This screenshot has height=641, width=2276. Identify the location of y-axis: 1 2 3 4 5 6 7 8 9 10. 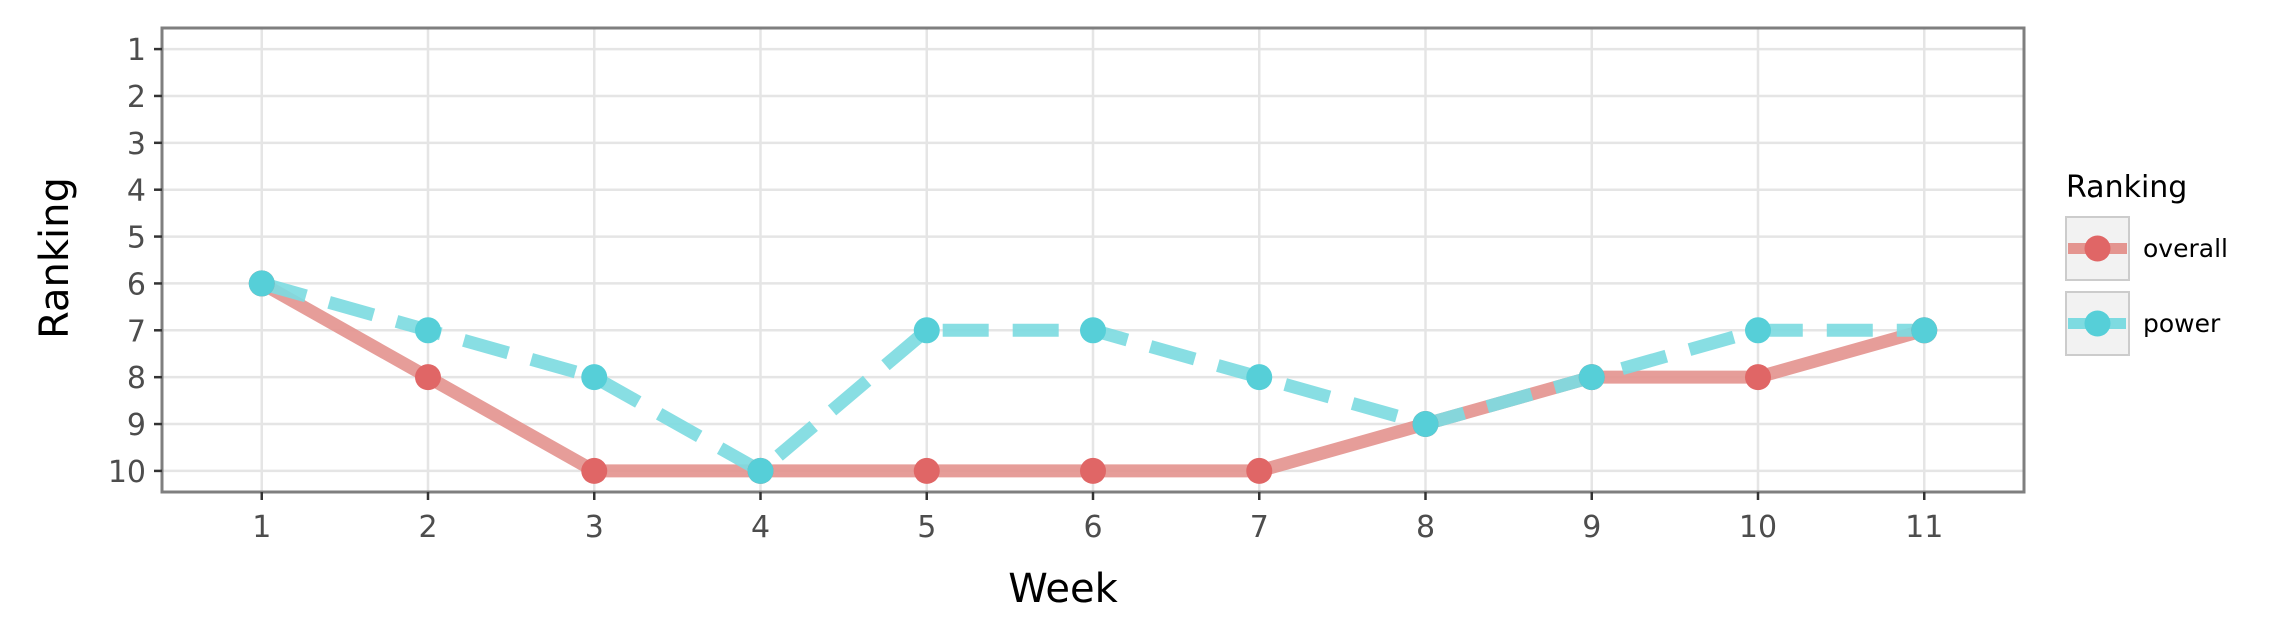
(135, 261).